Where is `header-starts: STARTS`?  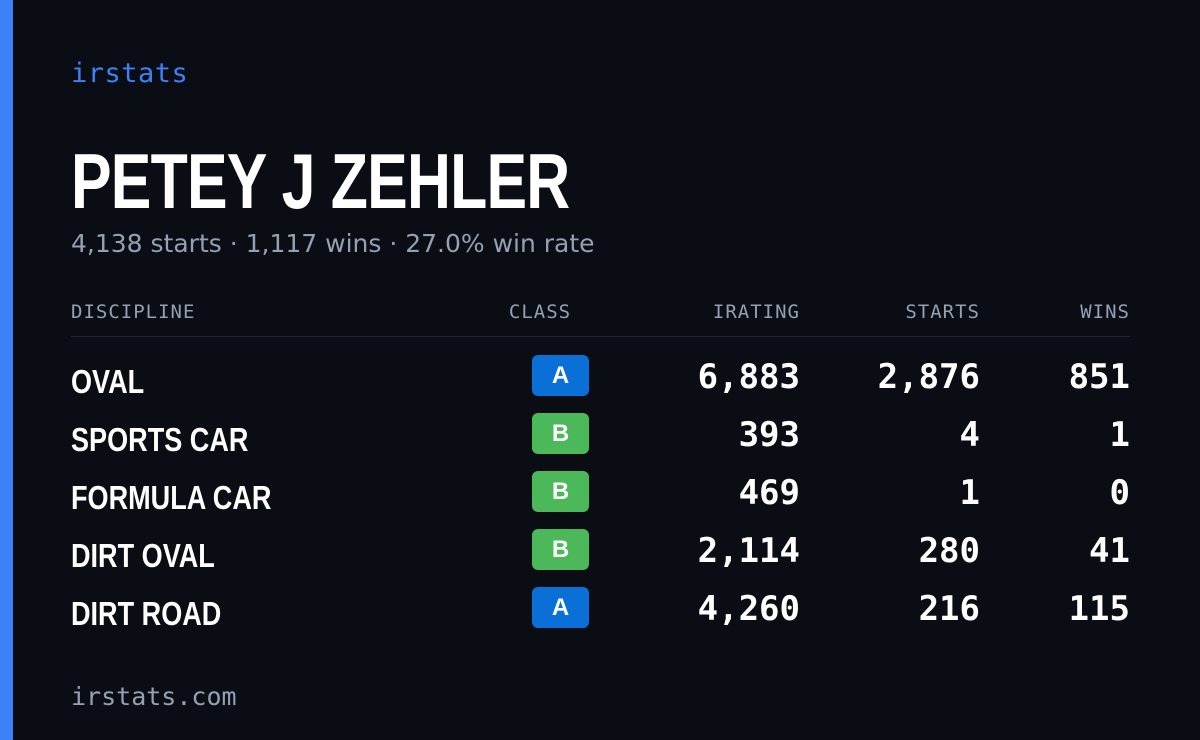
header-starts: STARTS is located at coordinates (942, 312).